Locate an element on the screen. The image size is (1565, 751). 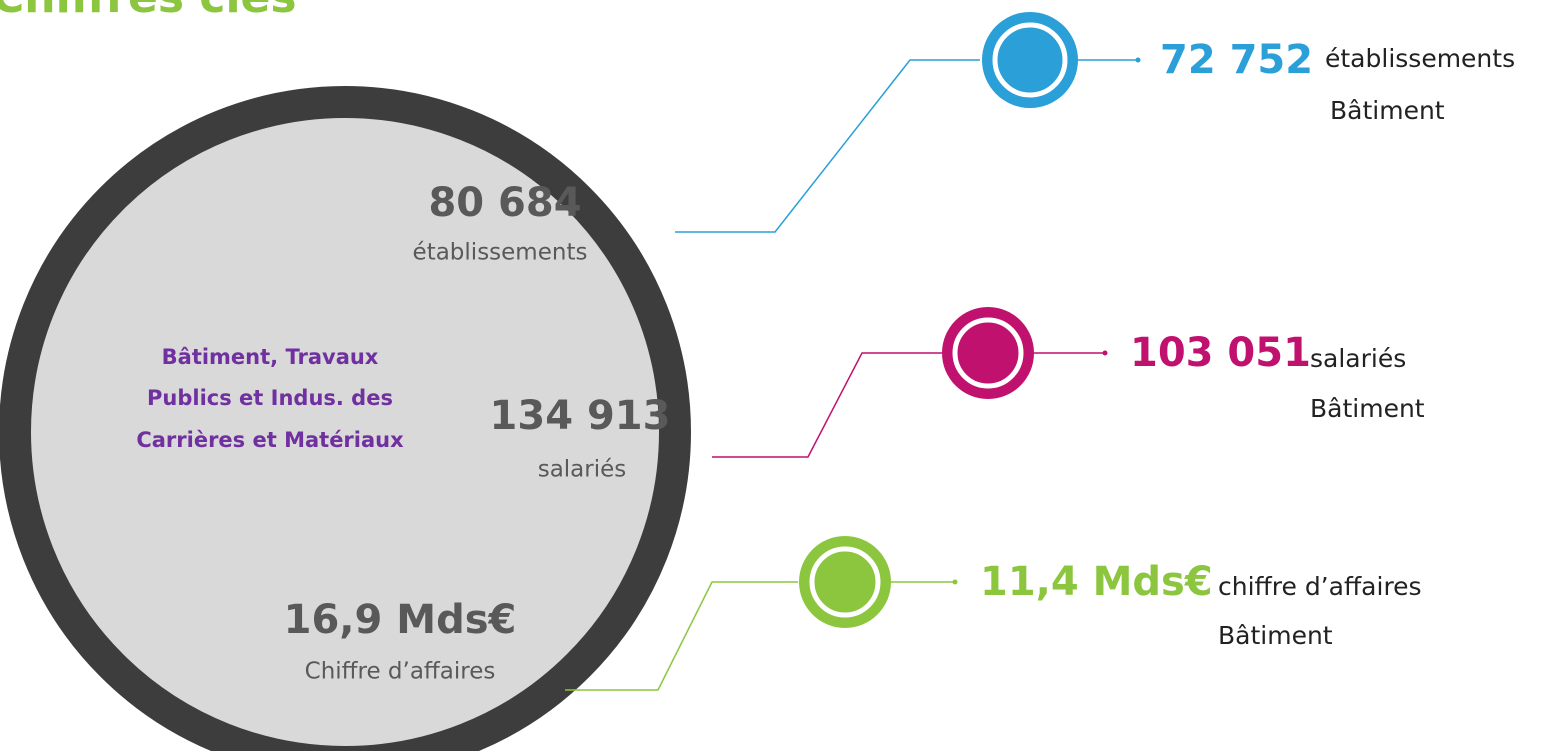
sector-label: Carrières et Matériaux is located at coordinates (270, 440).